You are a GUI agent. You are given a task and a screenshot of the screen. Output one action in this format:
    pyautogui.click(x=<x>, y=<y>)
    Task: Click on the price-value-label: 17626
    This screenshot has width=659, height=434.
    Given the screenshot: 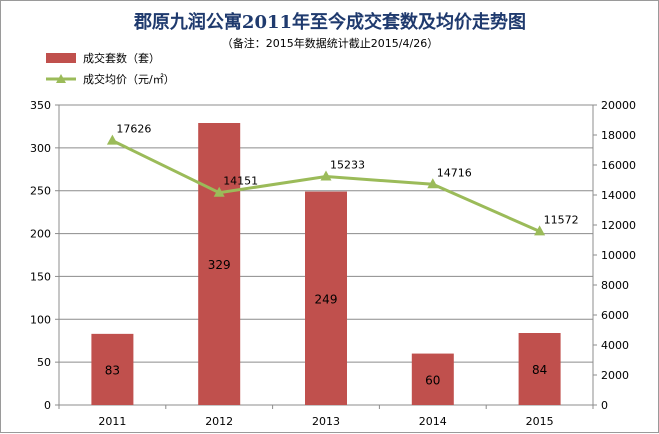 What is the action you would take?
    pyautogui.click(x=133, y=129)
    